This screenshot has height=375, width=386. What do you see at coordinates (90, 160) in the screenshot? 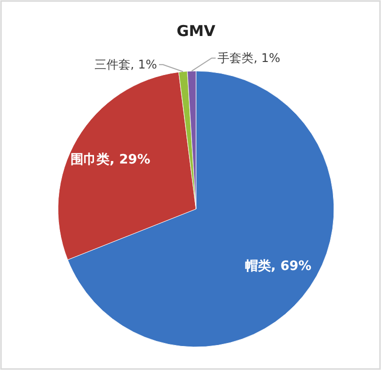
I see `slice-label: 围巾类` at bounding box center [90, 160].